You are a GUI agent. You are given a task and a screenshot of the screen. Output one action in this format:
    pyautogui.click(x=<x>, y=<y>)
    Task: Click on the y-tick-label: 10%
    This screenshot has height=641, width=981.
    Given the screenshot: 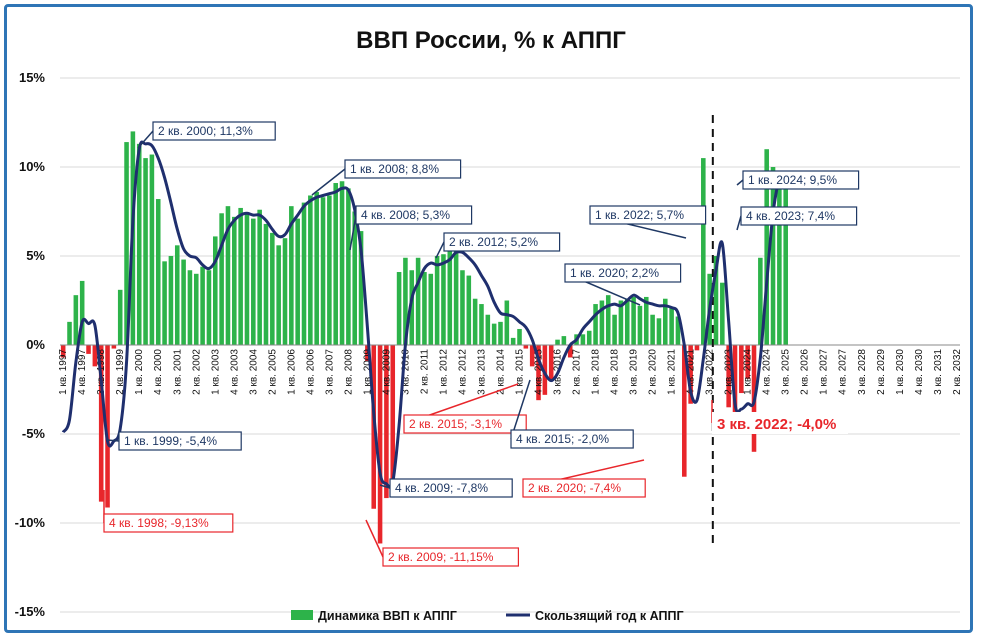 What is the action you would take?
    pyautogui.click(x=32, y=166)
    